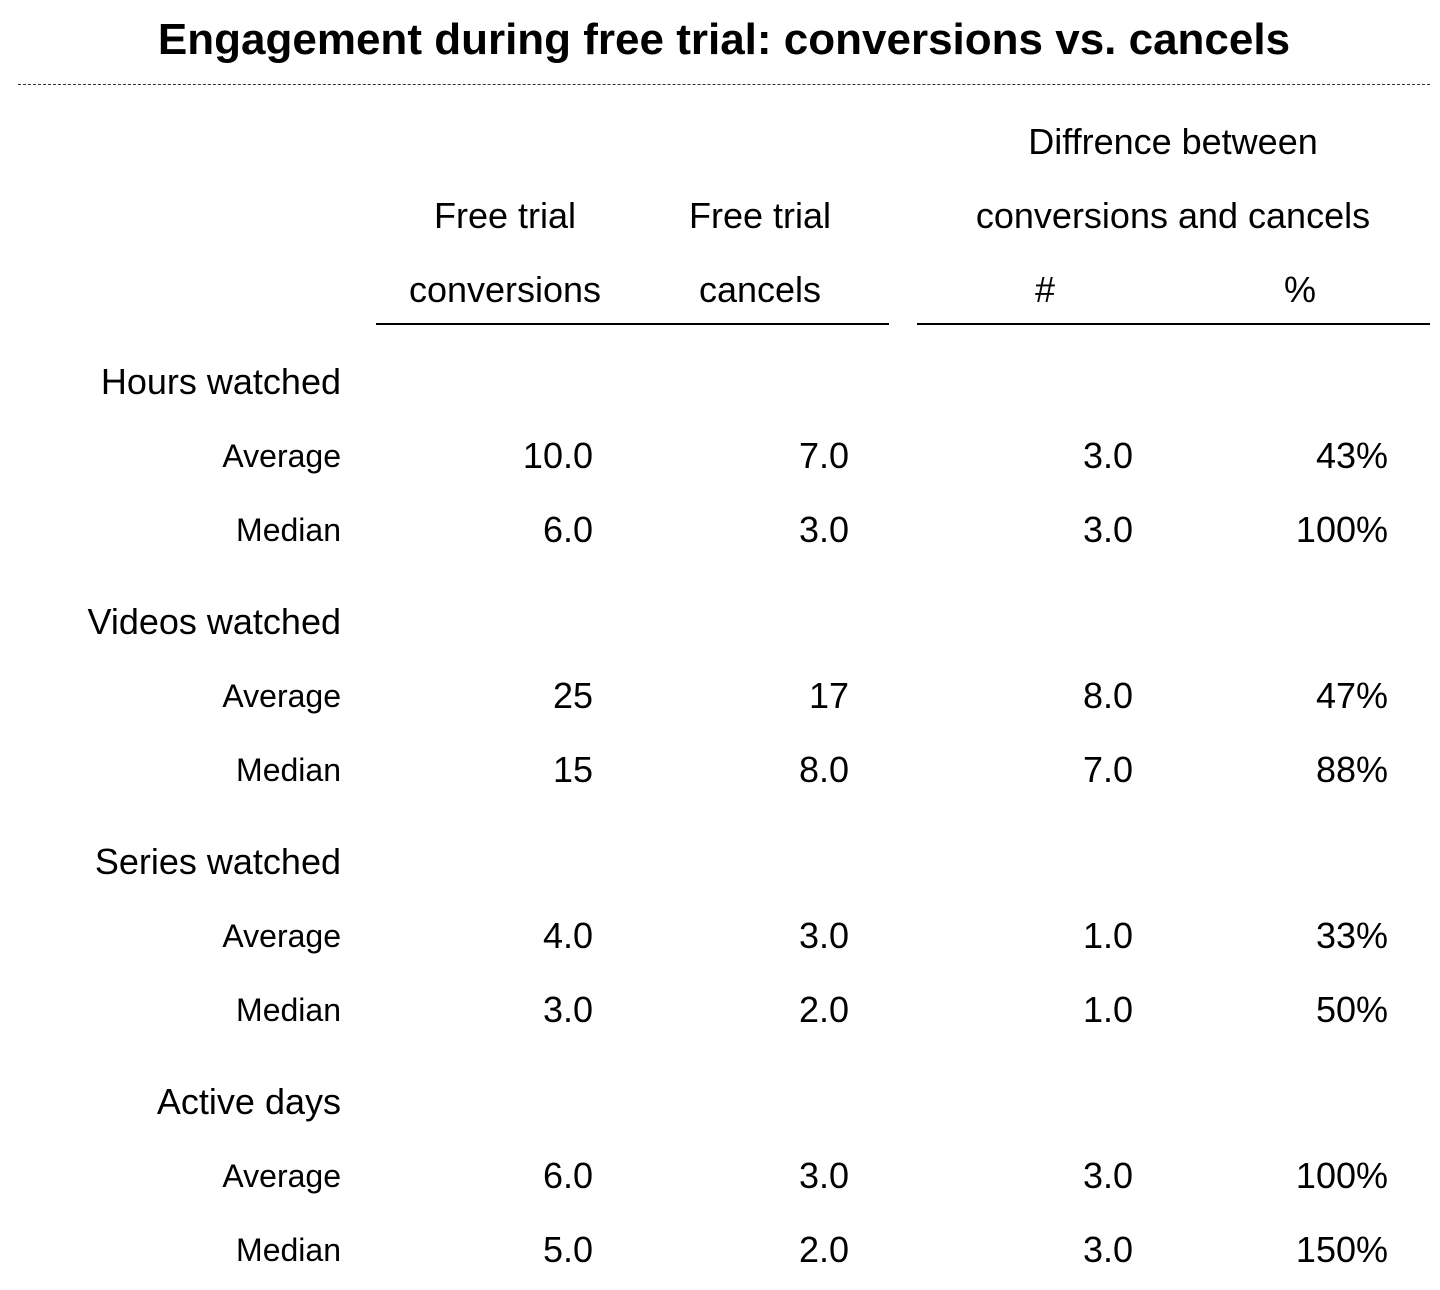 This screenshot has width=1440, height=1290. What do you see at coordinates (220, 381) in the screenshot?
I see `group-label-hours-watched: Hours watched` at bounding box center [220, 381].